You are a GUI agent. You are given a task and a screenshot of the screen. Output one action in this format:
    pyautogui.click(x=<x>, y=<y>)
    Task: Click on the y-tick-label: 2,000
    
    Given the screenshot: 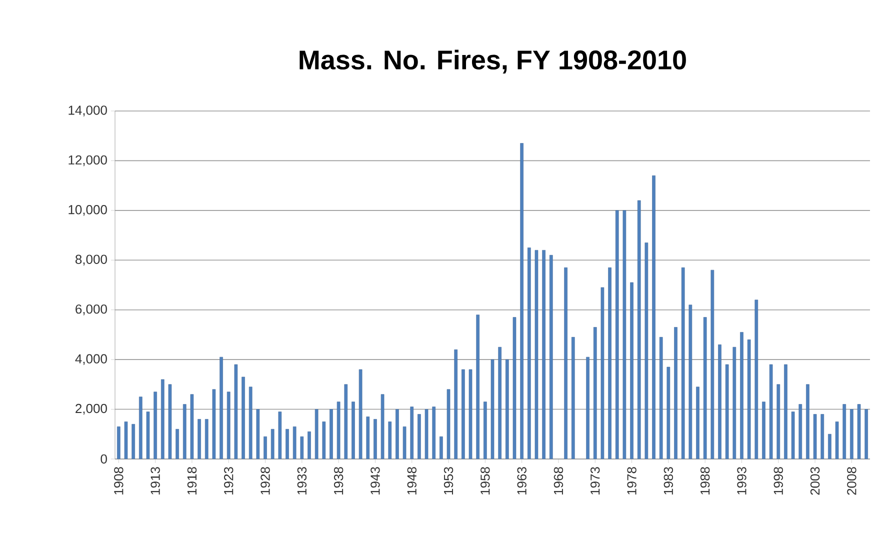 What is the action you would take?
    pyautogui.click(x=91, y=409)
    